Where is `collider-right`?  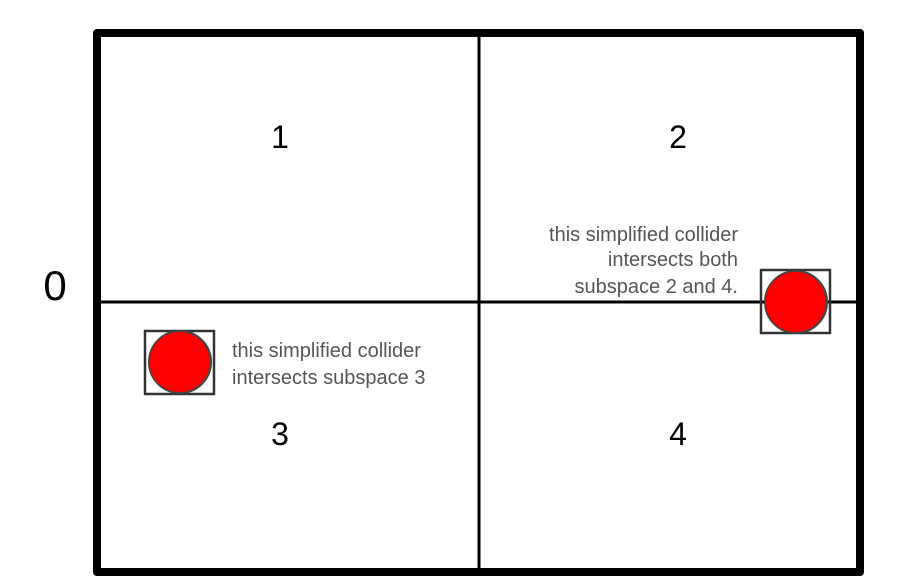 collider-right is located at coordinates (795, 301).